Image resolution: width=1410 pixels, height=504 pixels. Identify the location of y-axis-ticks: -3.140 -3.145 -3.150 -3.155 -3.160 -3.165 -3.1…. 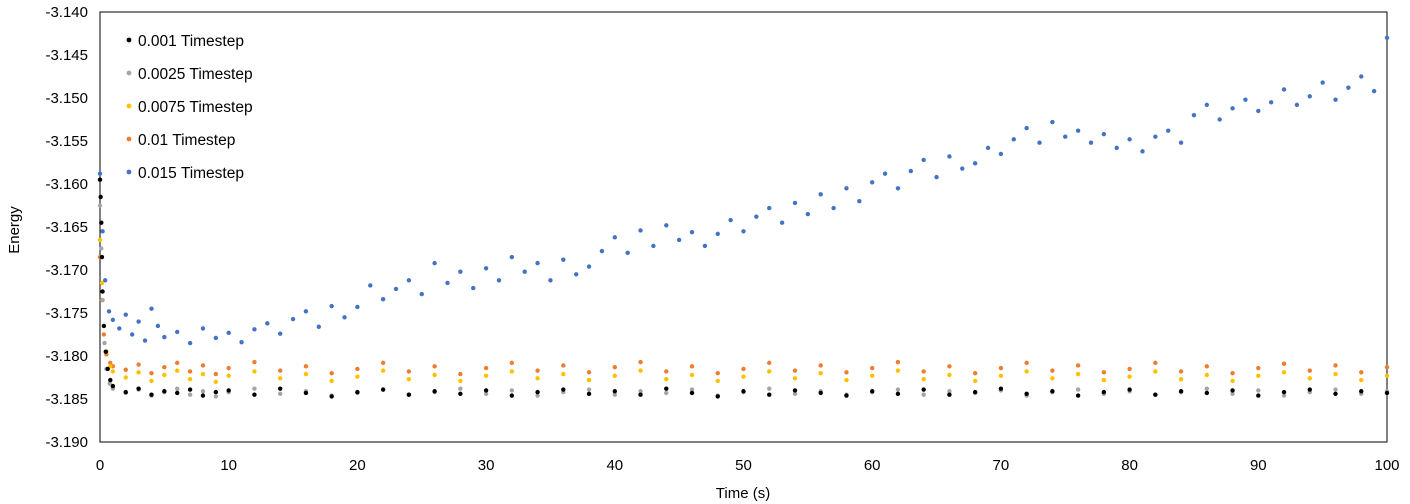
(66, 227).